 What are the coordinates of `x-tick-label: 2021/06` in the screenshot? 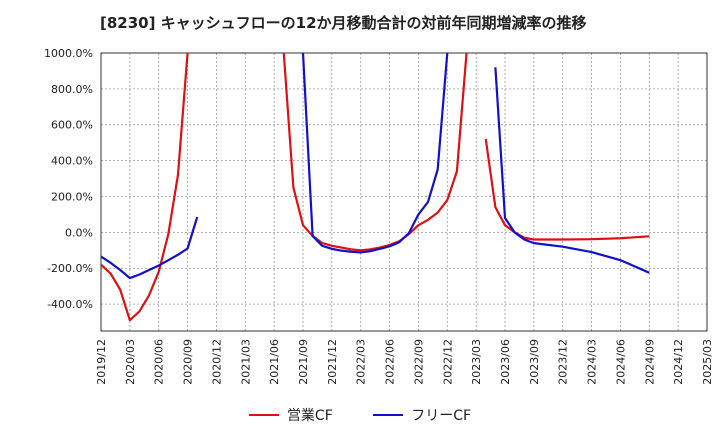 It's located at (274, 362).